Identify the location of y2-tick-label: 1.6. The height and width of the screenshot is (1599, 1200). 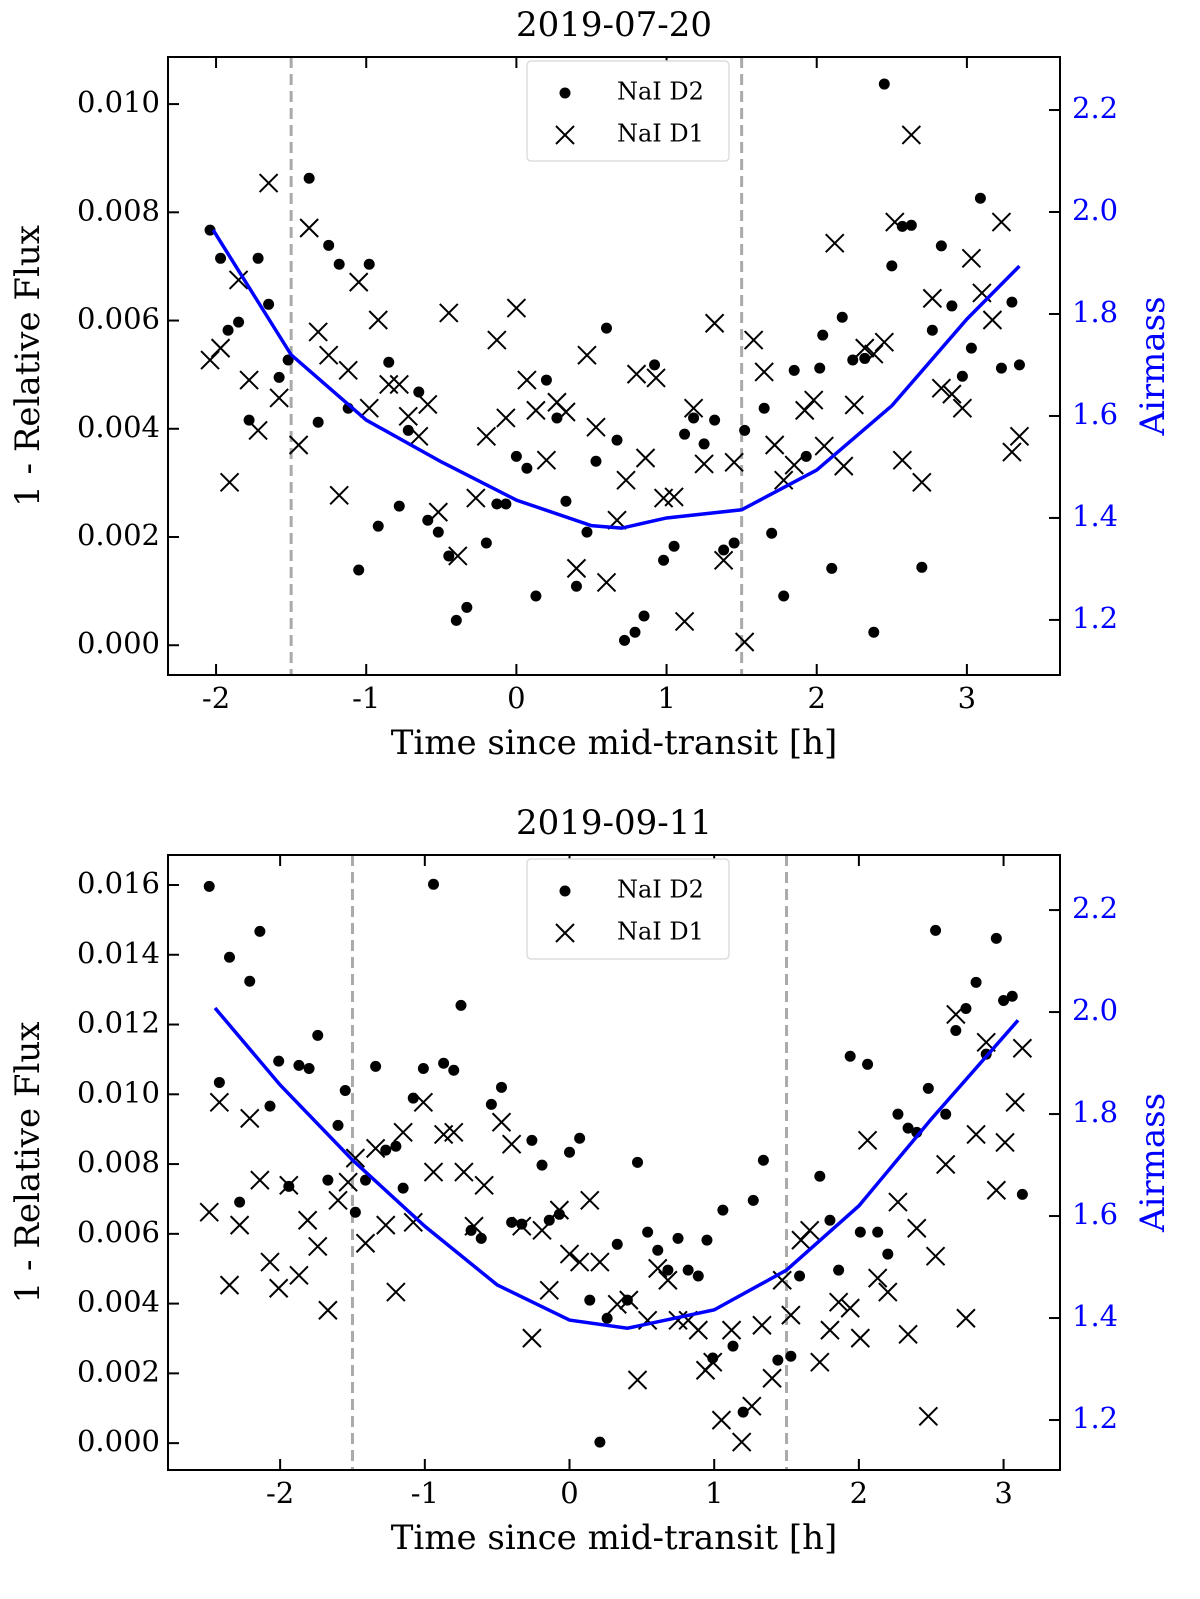
(1095, 1214).